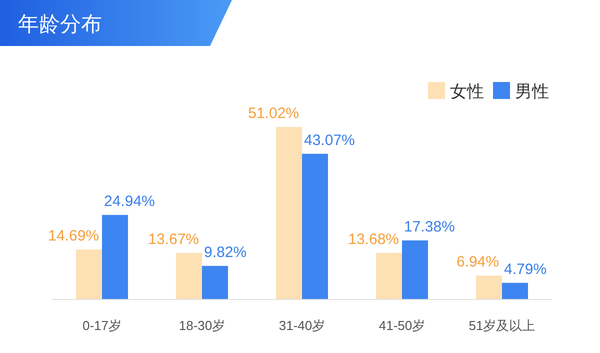  I want to click on data-label: 4.79%, so click(525, 269).